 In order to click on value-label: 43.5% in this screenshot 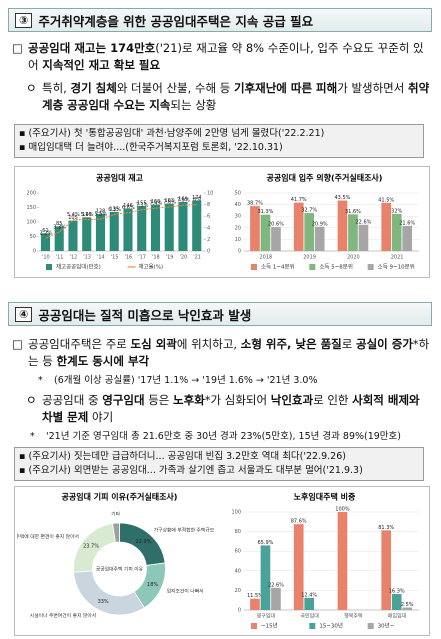, I will do `click(343, 198)`.